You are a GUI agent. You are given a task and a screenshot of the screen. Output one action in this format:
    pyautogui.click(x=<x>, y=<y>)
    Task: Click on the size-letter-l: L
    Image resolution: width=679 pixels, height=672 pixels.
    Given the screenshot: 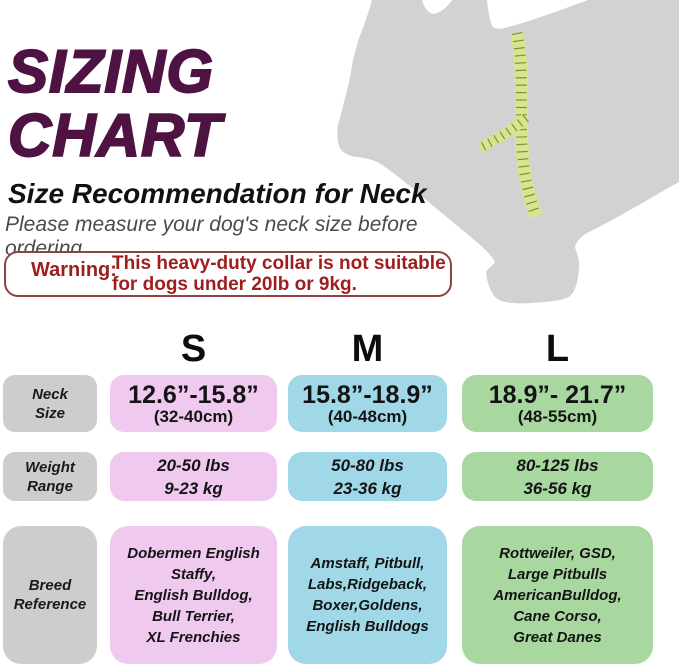 What is the action you would take?
    pyautogui.click(x=557, y=348)
    